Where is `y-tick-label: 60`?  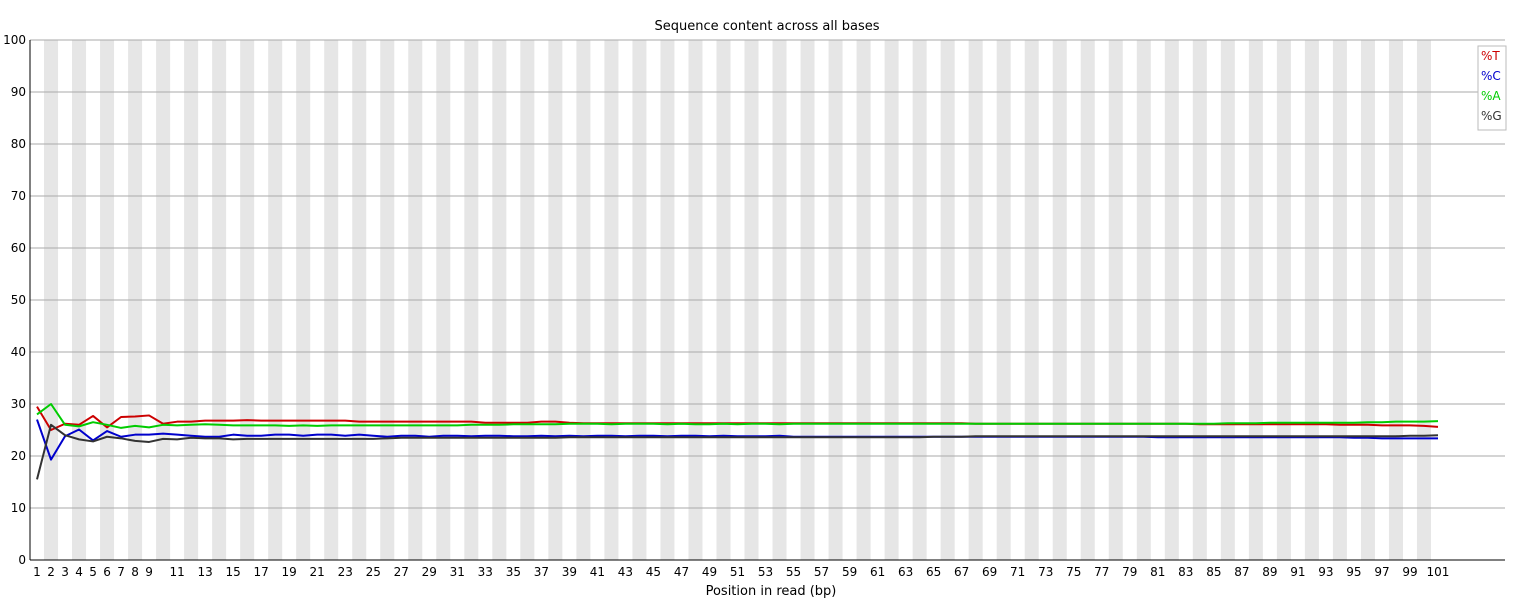 y-tick-label: 60 is located at coordinates (18, 248).